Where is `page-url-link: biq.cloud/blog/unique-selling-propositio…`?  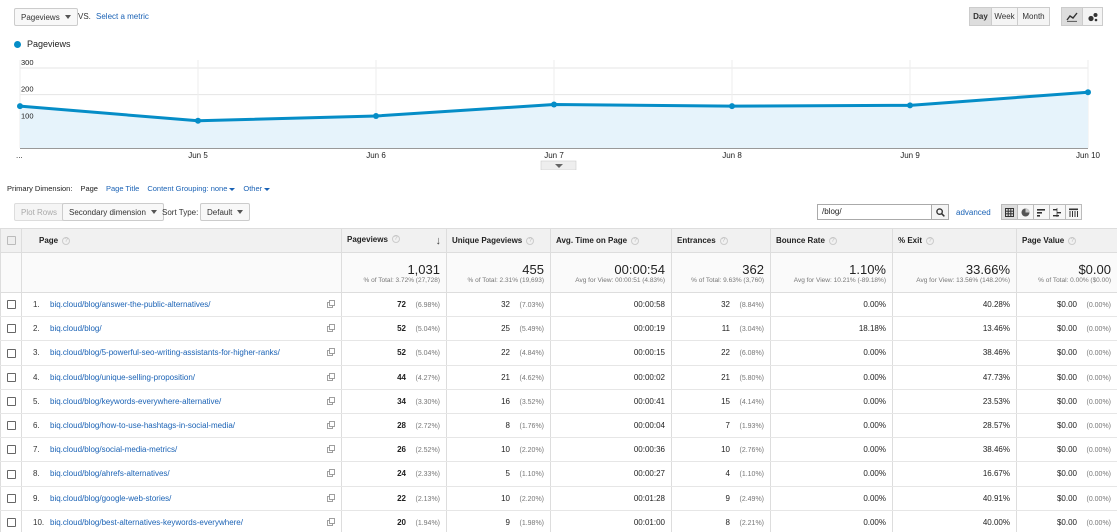 page-url-link: biq.cloud/blog/unique-selling-propositio… is located at coordinates (122, 377).